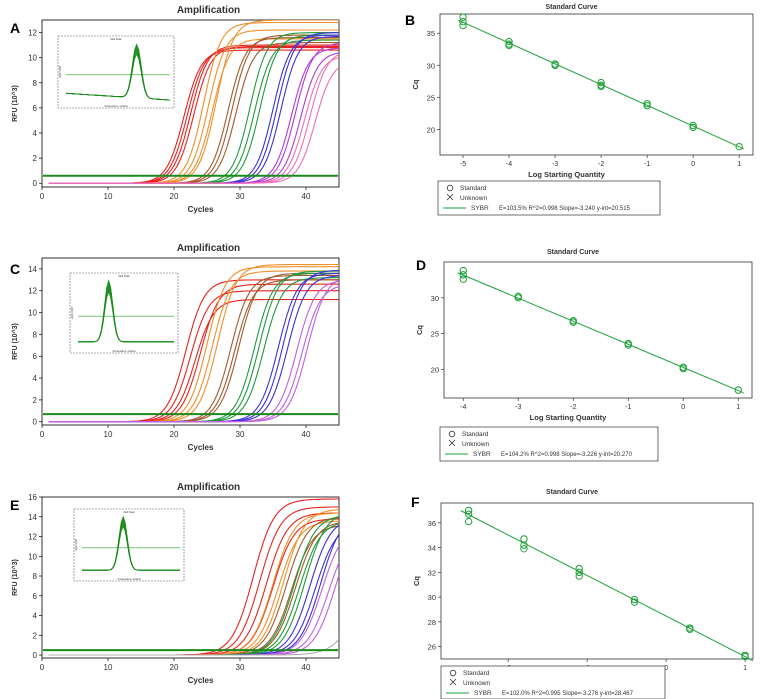  I want to click on amplification-curve-purple, so click(193, 351).